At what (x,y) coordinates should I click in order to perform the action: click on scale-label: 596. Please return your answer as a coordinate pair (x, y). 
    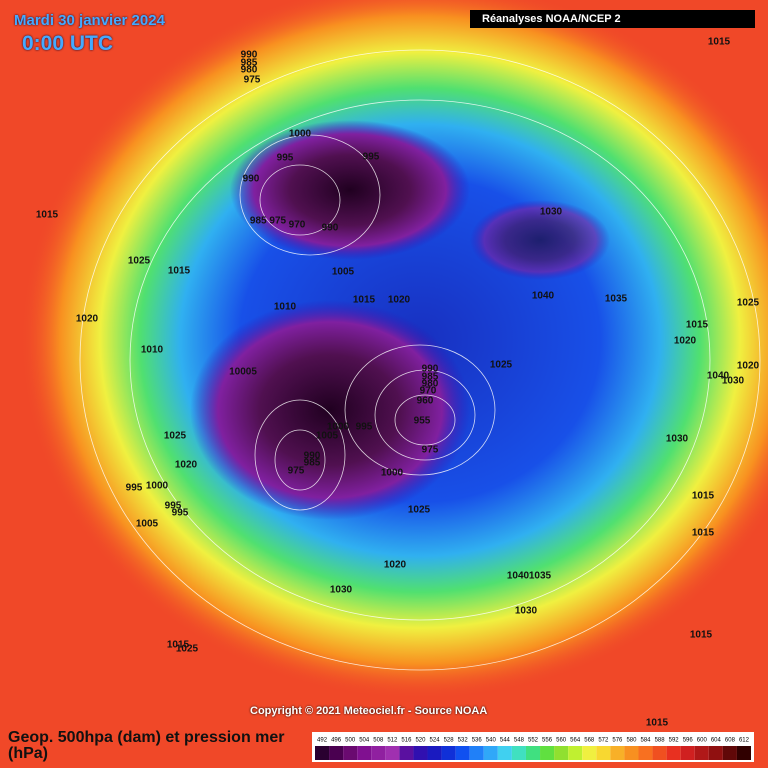
    Looking at the image, I should click on (688, 741).